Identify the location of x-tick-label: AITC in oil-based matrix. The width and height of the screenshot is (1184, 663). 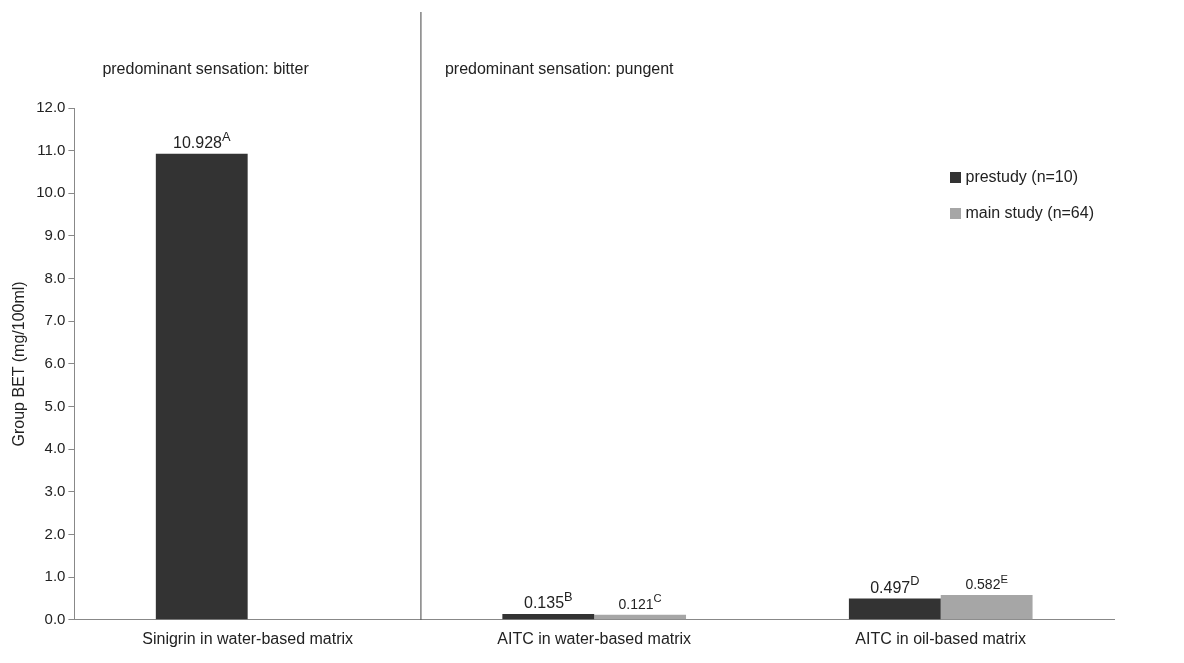
(941, 638).